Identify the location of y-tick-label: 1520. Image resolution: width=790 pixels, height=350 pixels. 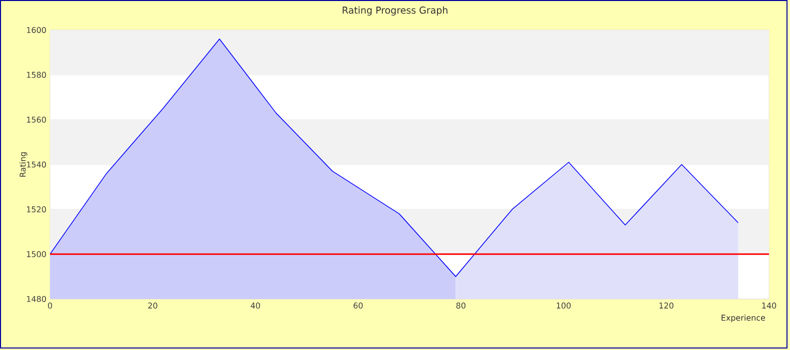
(36, 209).